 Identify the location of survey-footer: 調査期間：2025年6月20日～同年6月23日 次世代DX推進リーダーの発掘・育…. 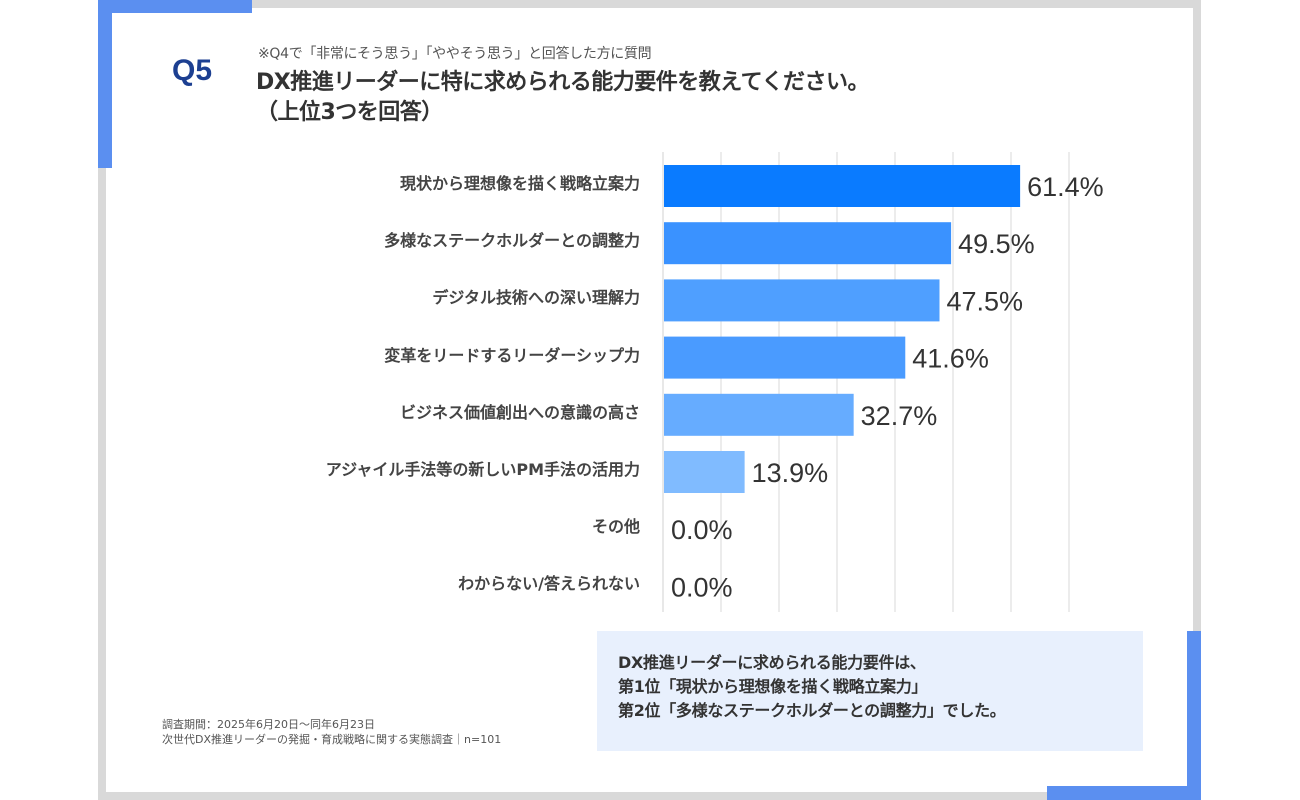
(331, 732).